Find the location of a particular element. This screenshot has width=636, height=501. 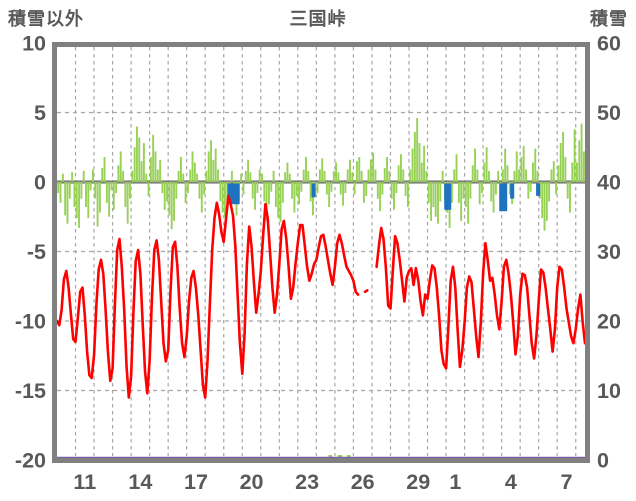

left-axis-title: 積雪以外 is located at coordinates (46, 19).